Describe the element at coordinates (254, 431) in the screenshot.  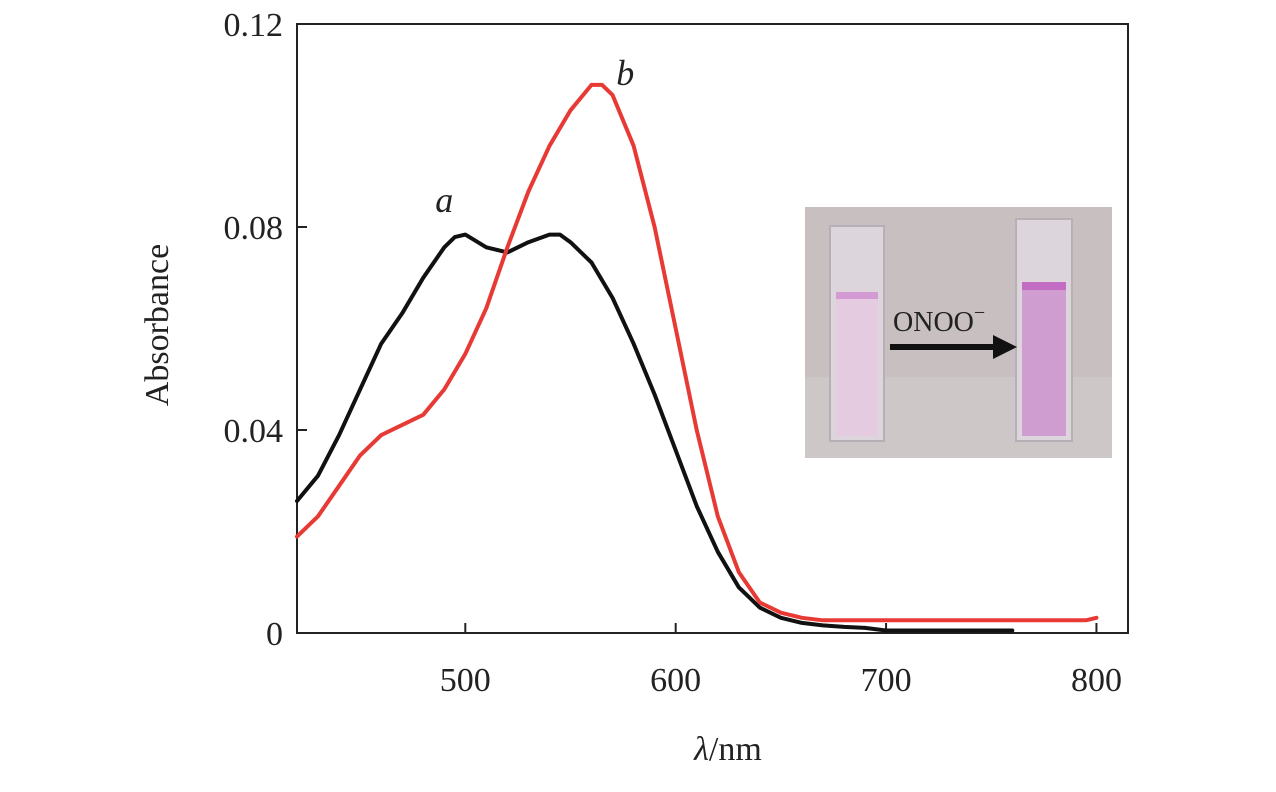
I see `y-tick-label: 0.04` at that location.